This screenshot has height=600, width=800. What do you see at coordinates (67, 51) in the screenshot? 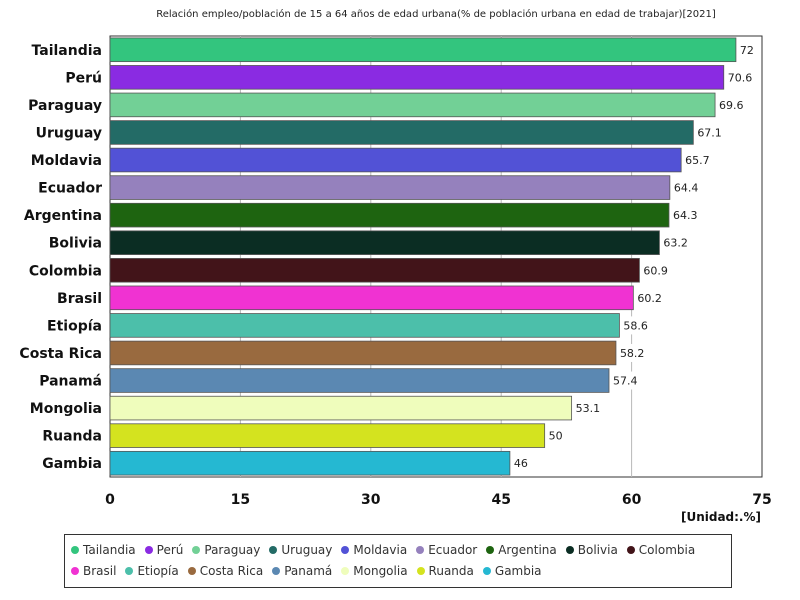
I see `category-label: Tailandia` at bounding box center [67, 51].